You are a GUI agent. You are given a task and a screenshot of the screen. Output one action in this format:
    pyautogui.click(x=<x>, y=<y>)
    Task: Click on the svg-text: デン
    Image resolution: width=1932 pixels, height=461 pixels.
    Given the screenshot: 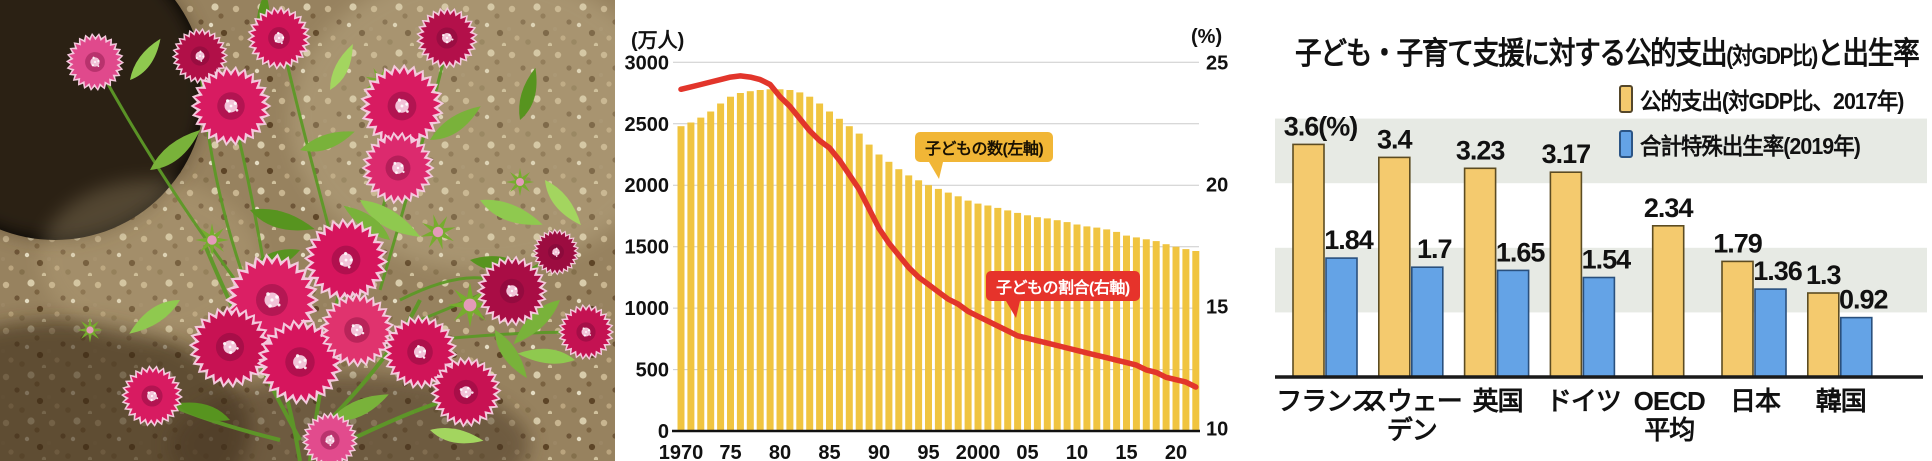 What is the action you would take?
    pyautogui.click(x=1412, y=430)
    